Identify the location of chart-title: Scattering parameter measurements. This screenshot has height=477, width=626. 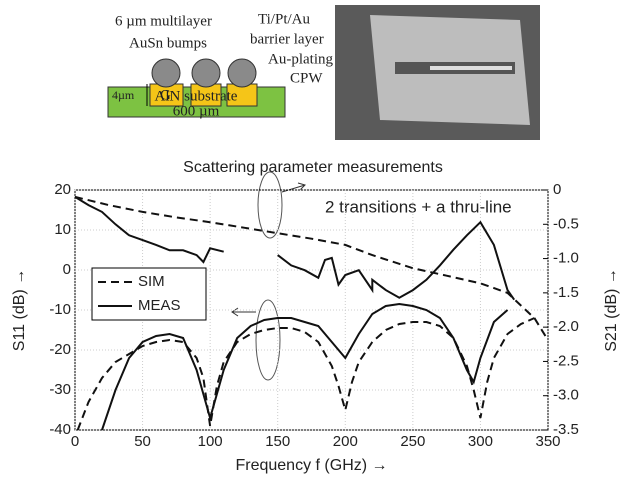
(313, 167).